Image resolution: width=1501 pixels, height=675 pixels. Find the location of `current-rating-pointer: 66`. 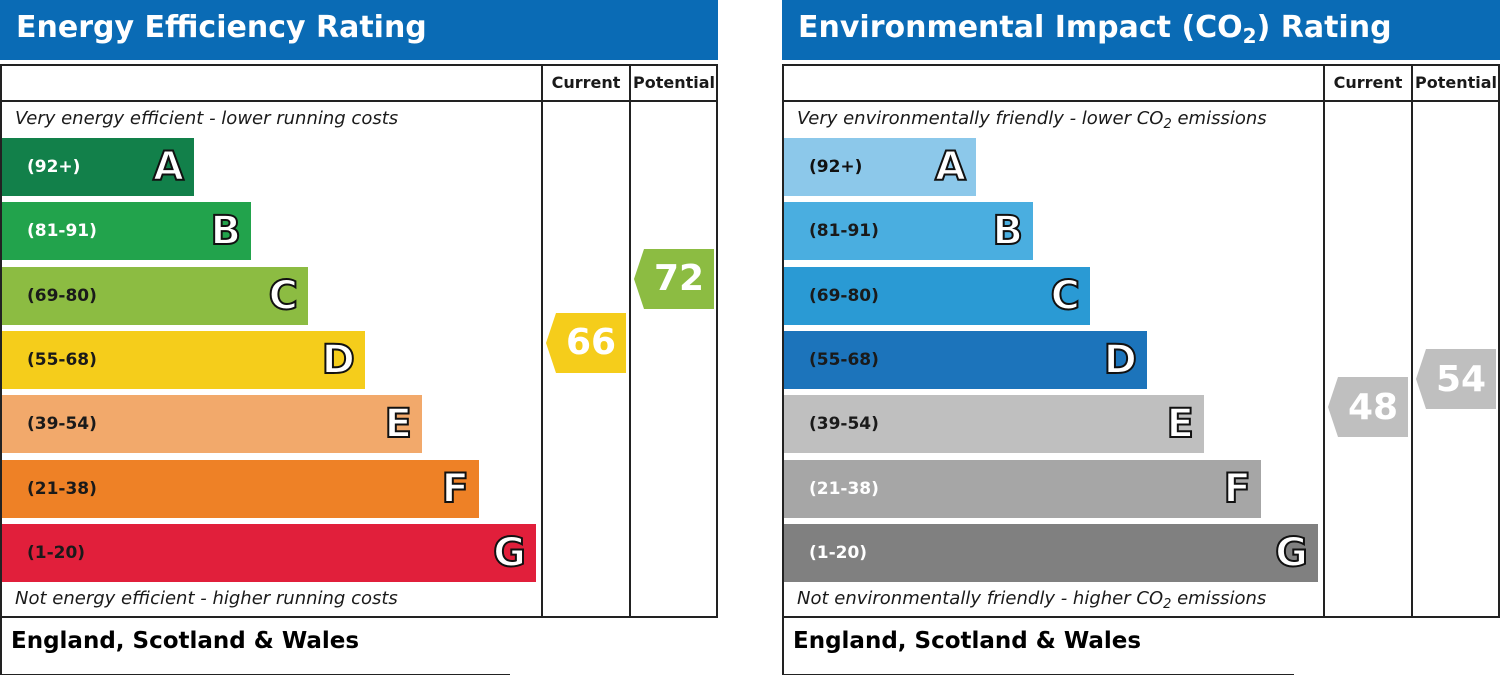

current-rating-pointer: 66 is located at coordinates (586, 342).